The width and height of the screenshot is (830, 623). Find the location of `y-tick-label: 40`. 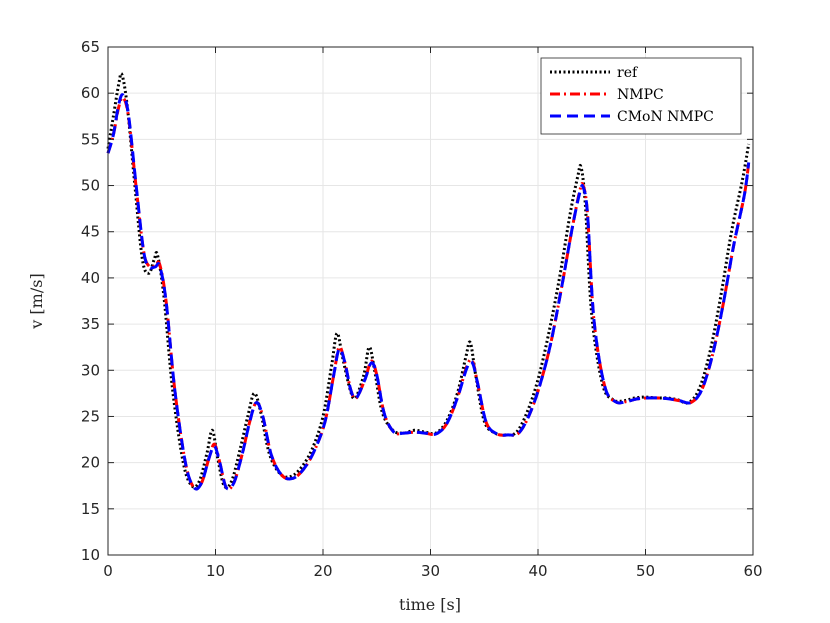

y-tick-label: 40 is located at coordinates (90, 278).